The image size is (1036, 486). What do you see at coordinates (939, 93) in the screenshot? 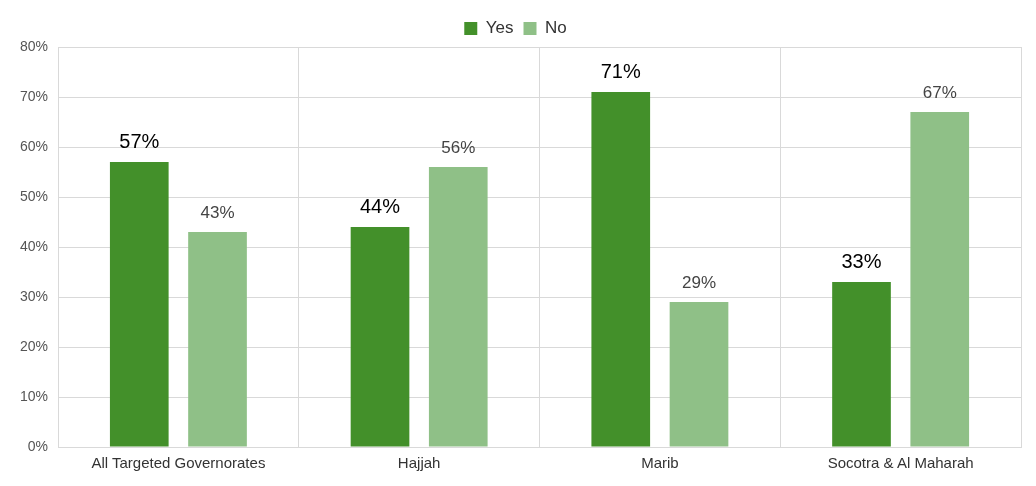
I see `text: 67%` at bounding box center [939, 93].